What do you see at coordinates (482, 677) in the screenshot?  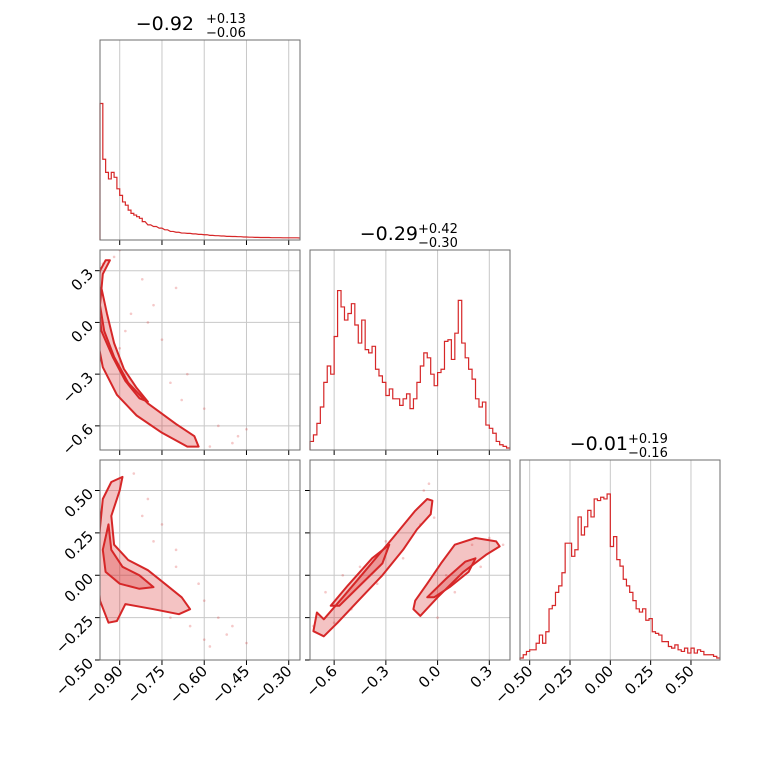 I see `p2-vs-p1-xtick-label-3: 0.3` at bounding box center [482, 677].